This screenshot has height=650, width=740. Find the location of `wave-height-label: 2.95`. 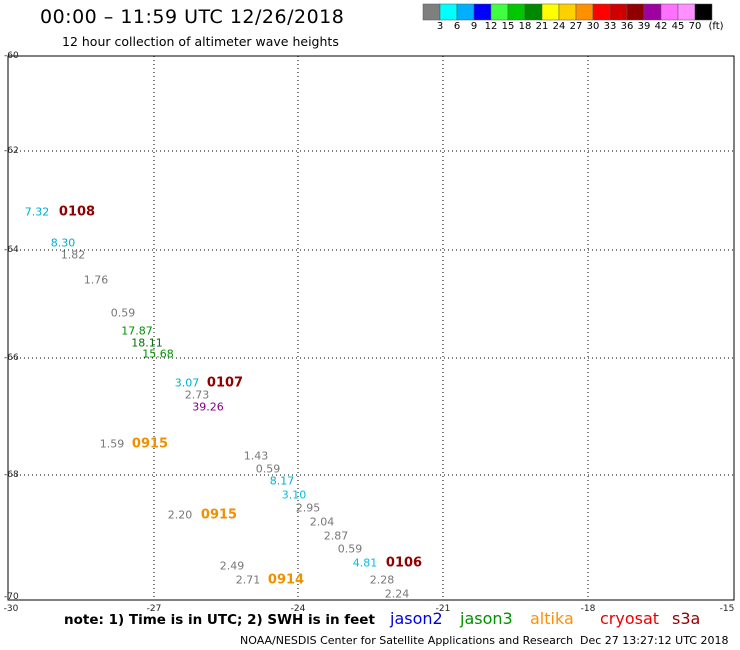

wave-height-label: 2.95 is located at coordinates (308, 508).